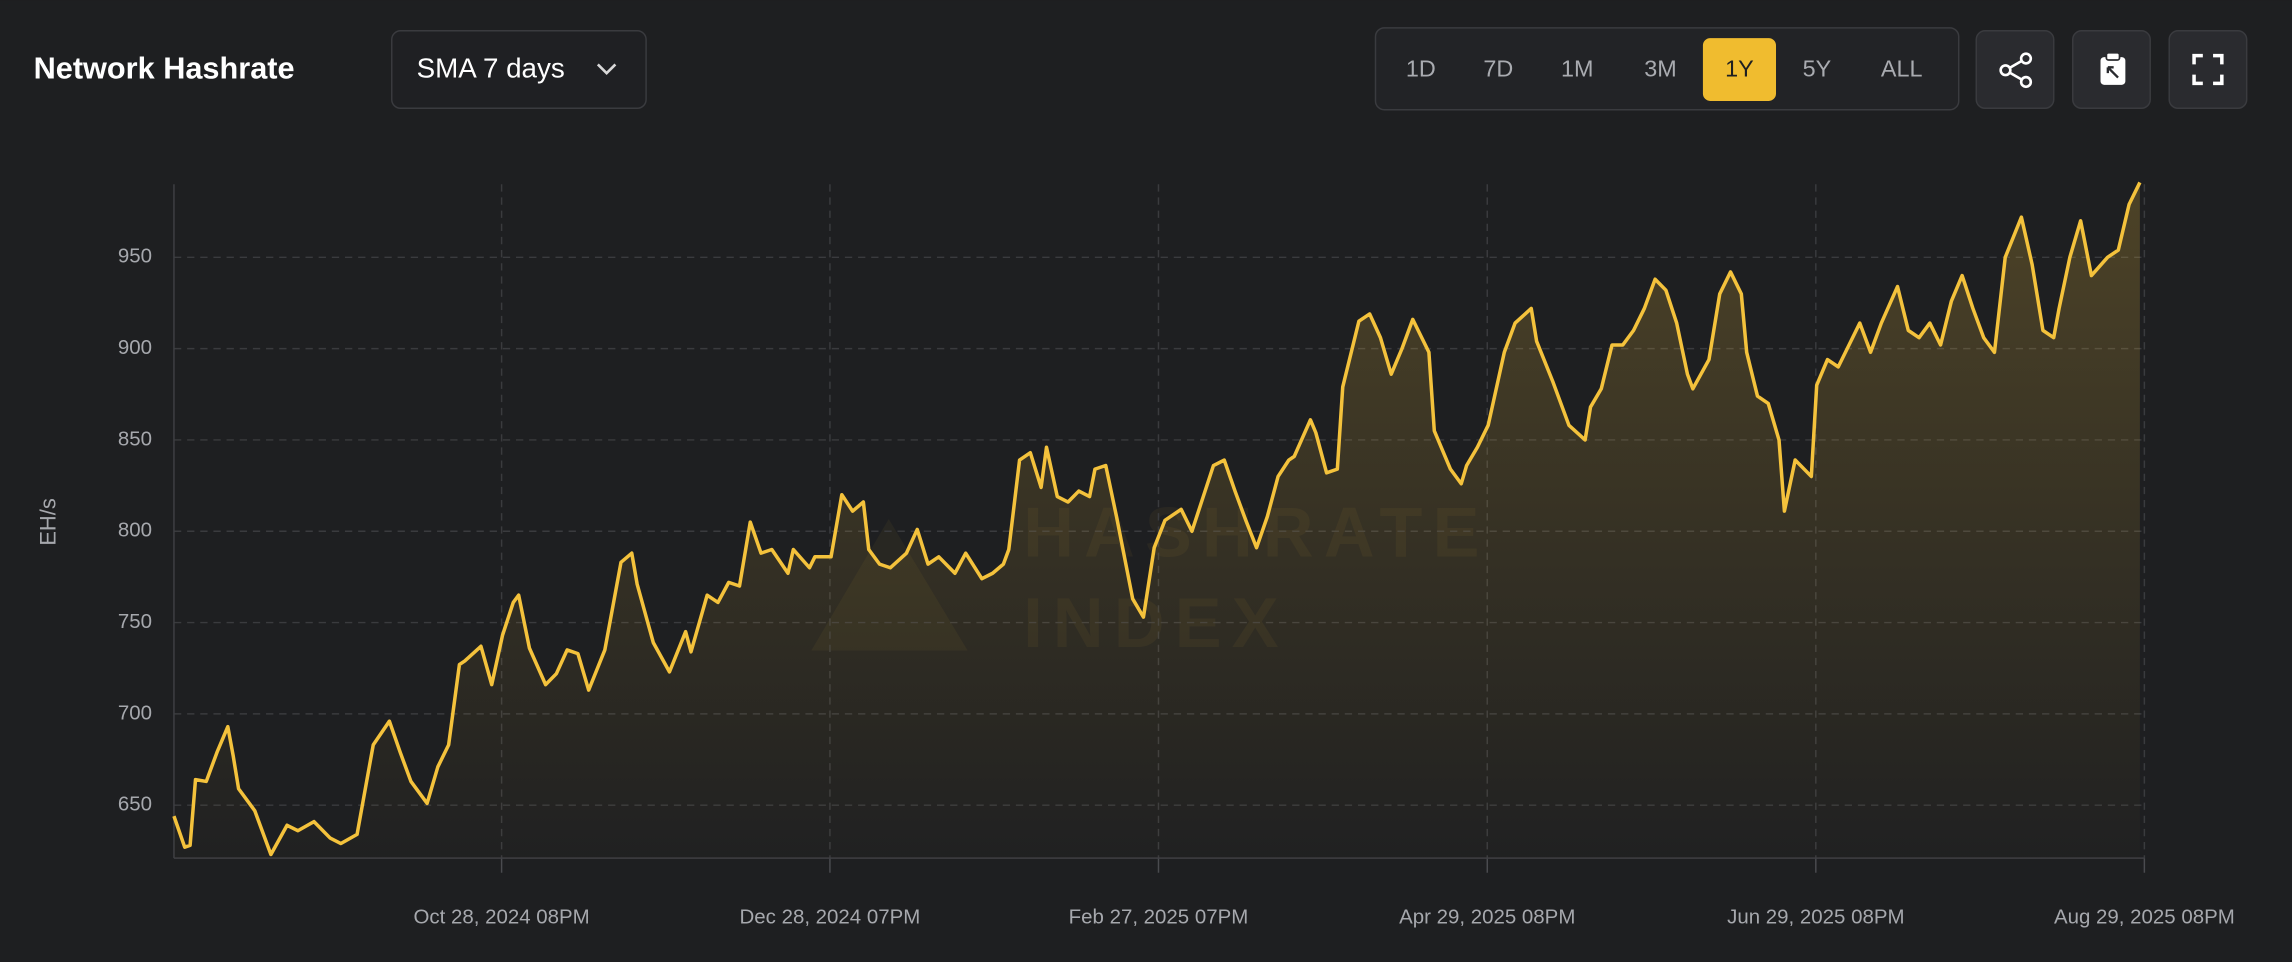 The width and height of the screenshot is (2292, 962). I want to click on y-tick-label: 650, so click(135, 804).